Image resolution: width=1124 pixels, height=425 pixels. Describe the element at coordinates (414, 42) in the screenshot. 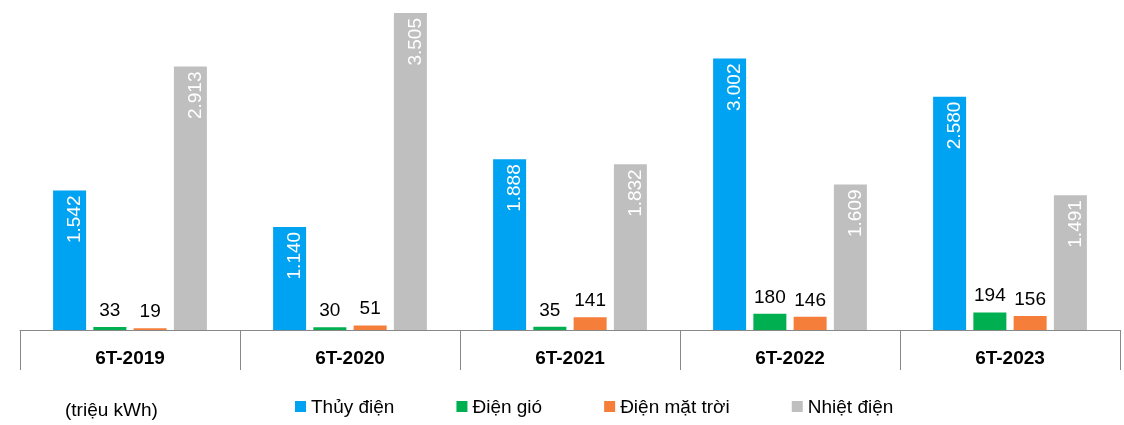

I see `data-label: 3.505` at that location.